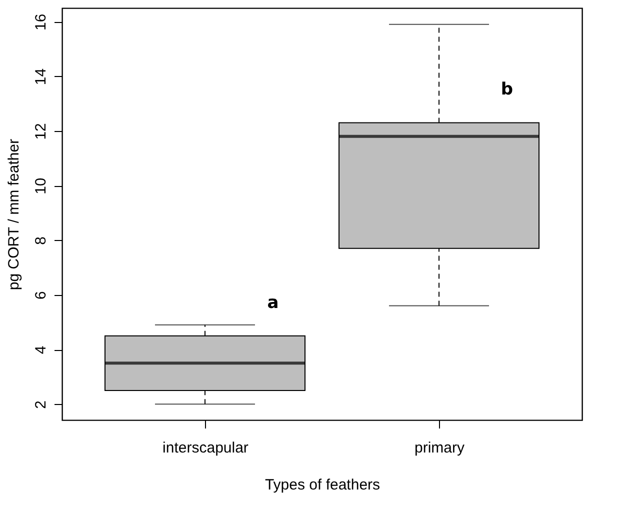 This screenshot has height=507, width=617. I want to click on annotation: b, so click(507, 90).